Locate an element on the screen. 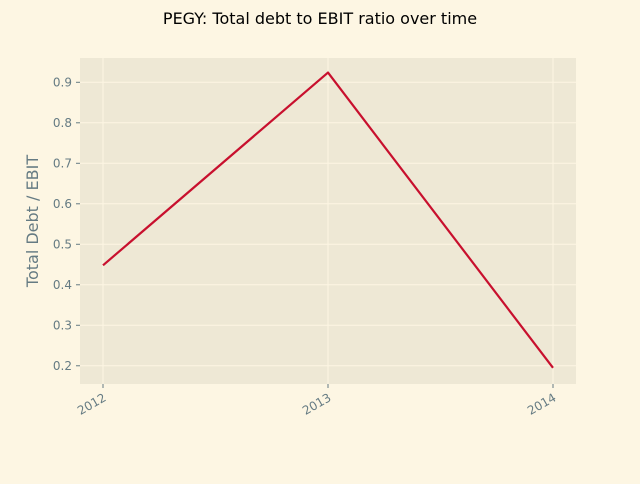 Image resolution: width=640 pixels, height=484 pixels. y-tick-label: 0.4 is located at coordinates (62, 285).